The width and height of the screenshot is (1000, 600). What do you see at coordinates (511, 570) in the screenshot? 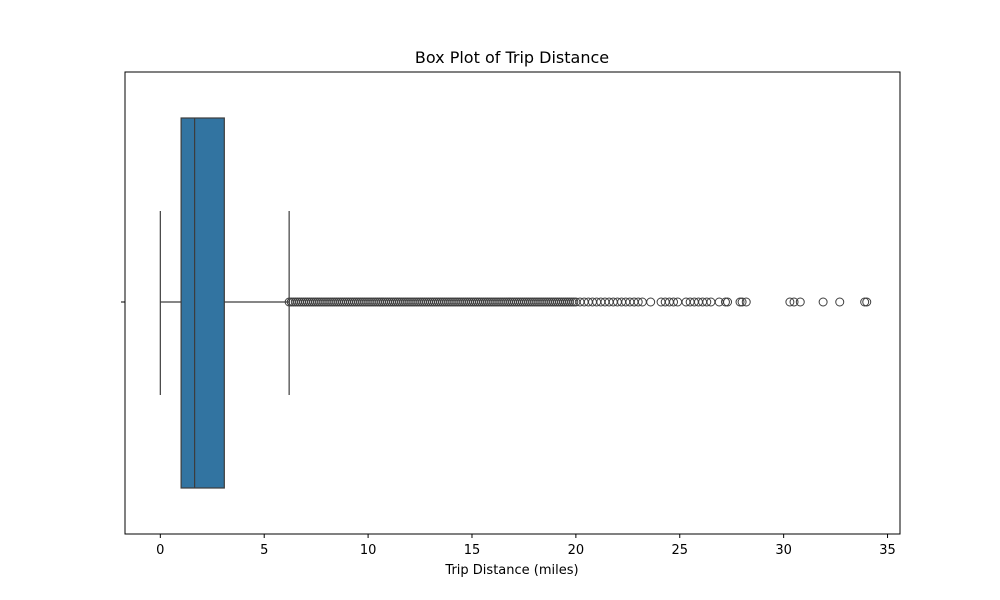
I see `x-axis-label: Trip Distance (miles)` at bounding box center [511, 570].